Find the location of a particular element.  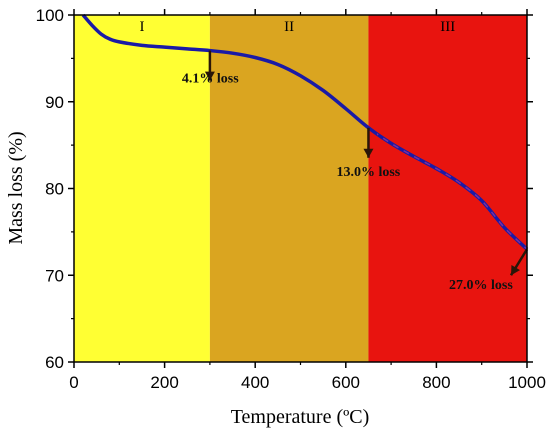

region-1-label: I is located at coordinates (141, 27).